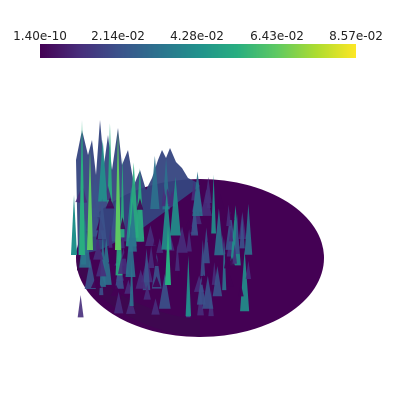 Image resolution: width=400 pixels, height=400 pixels. I want to click on colorbar-gradient, so click(198, 51).